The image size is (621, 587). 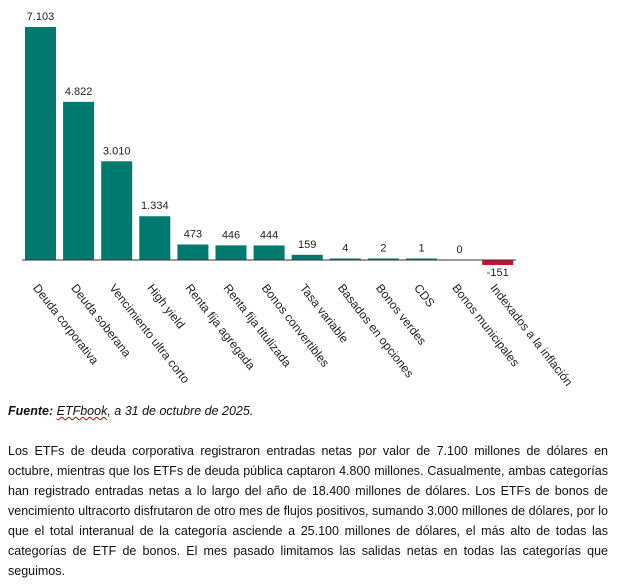 I want to click on value-label-6: 444, so click(x=269, y=235).